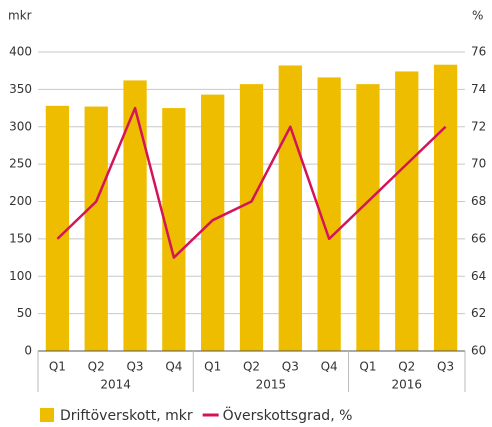 This screenshot has height=427, width=492. Describe the element at coordinates (20, 238) in the screenshot. I see `y-tick-label: 150` at that location.